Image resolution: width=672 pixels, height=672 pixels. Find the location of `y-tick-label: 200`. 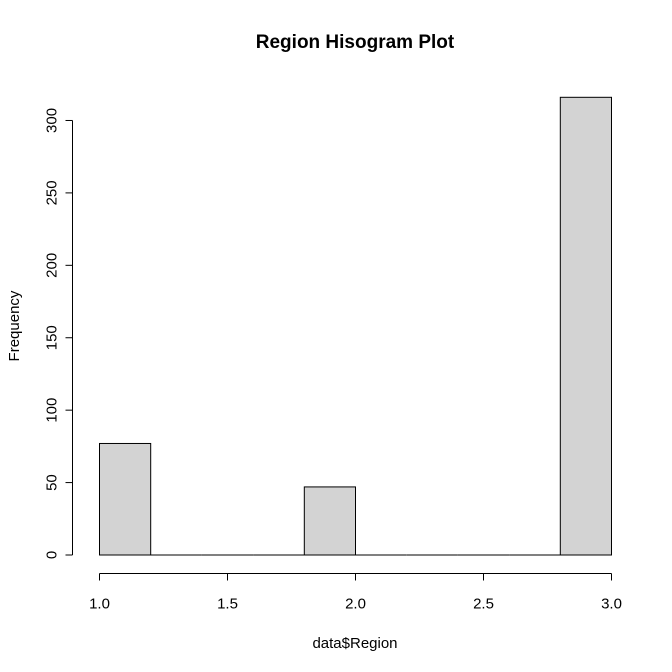

y-tick-label: 200 is located at coordinates (52, 265).